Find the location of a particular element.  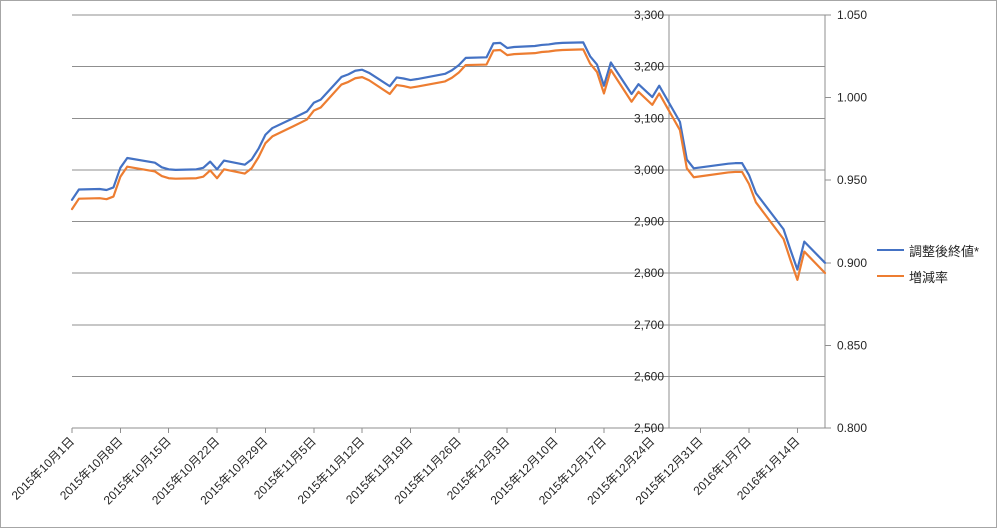

left-axis-label: 2,900 is located at coordinates (649, 222).